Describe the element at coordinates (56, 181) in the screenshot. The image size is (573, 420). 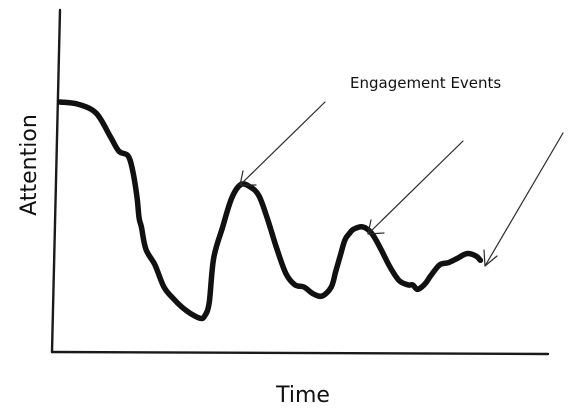
I see `y-axis-line` at that location.